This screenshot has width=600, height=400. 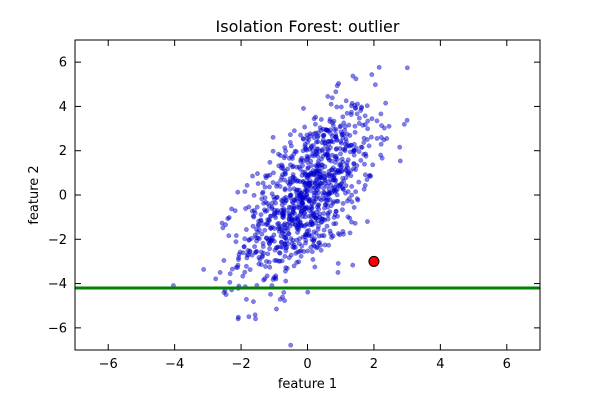 What do you see at coordinates (307, 364) in the screenshot?
I see `x-tick-label: 0` at bounding box center [307, 364].